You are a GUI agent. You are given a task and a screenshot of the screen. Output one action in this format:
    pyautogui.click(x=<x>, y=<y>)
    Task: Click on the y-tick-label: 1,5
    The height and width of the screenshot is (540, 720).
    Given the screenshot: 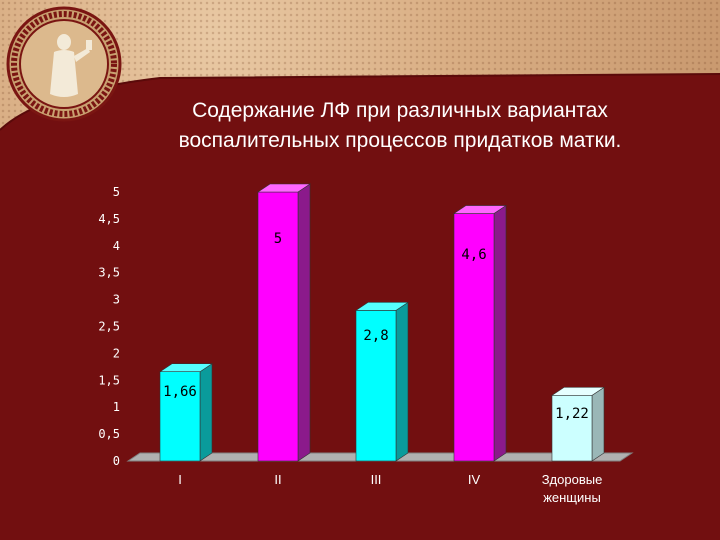 What is the action you would take?
    pyautogui.click(x=109, y=380)
    